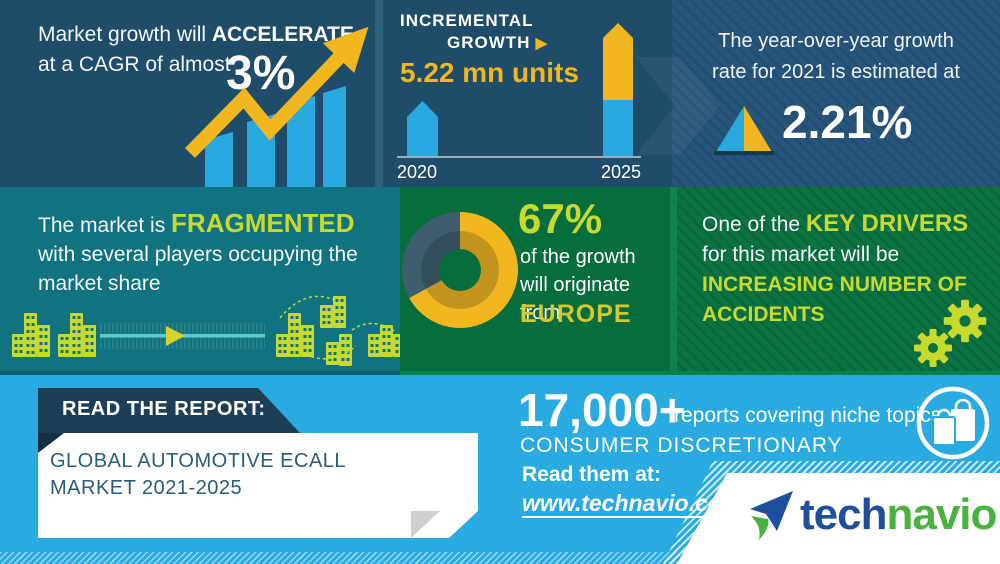 The height and width of the screenshot is (564, 1000). What do you see at coordinates (744, 153) in the screenshot?
I see `triangle-base` at bounding box center [744, 153].